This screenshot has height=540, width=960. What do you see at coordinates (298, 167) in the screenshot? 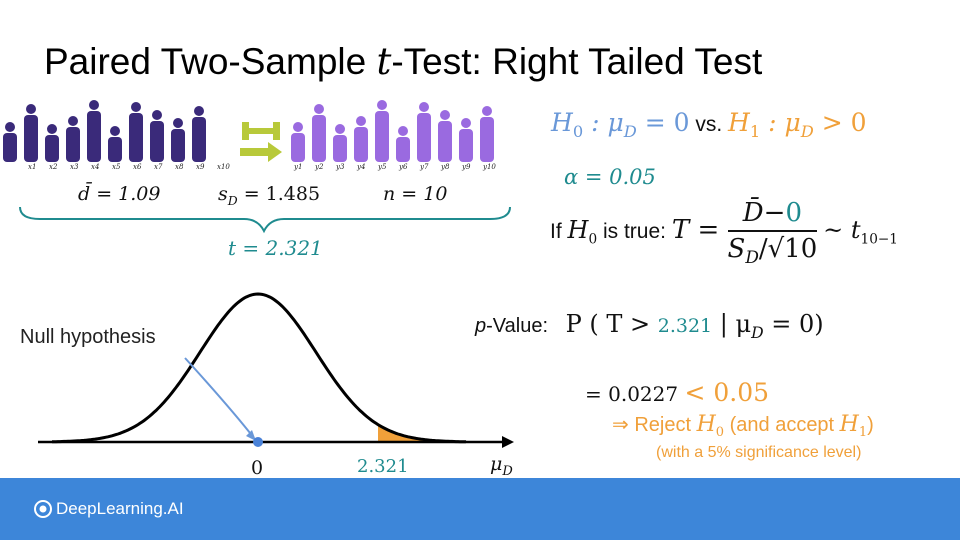
I see `after-person-label: y1` at bounding box center [298, 167].